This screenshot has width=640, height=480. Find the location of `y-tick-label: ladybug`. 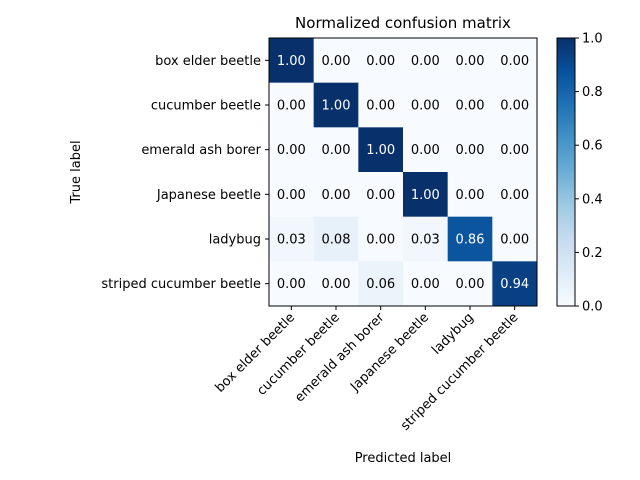

y-tick-label: ladybug is located at coordinates (235, 240).